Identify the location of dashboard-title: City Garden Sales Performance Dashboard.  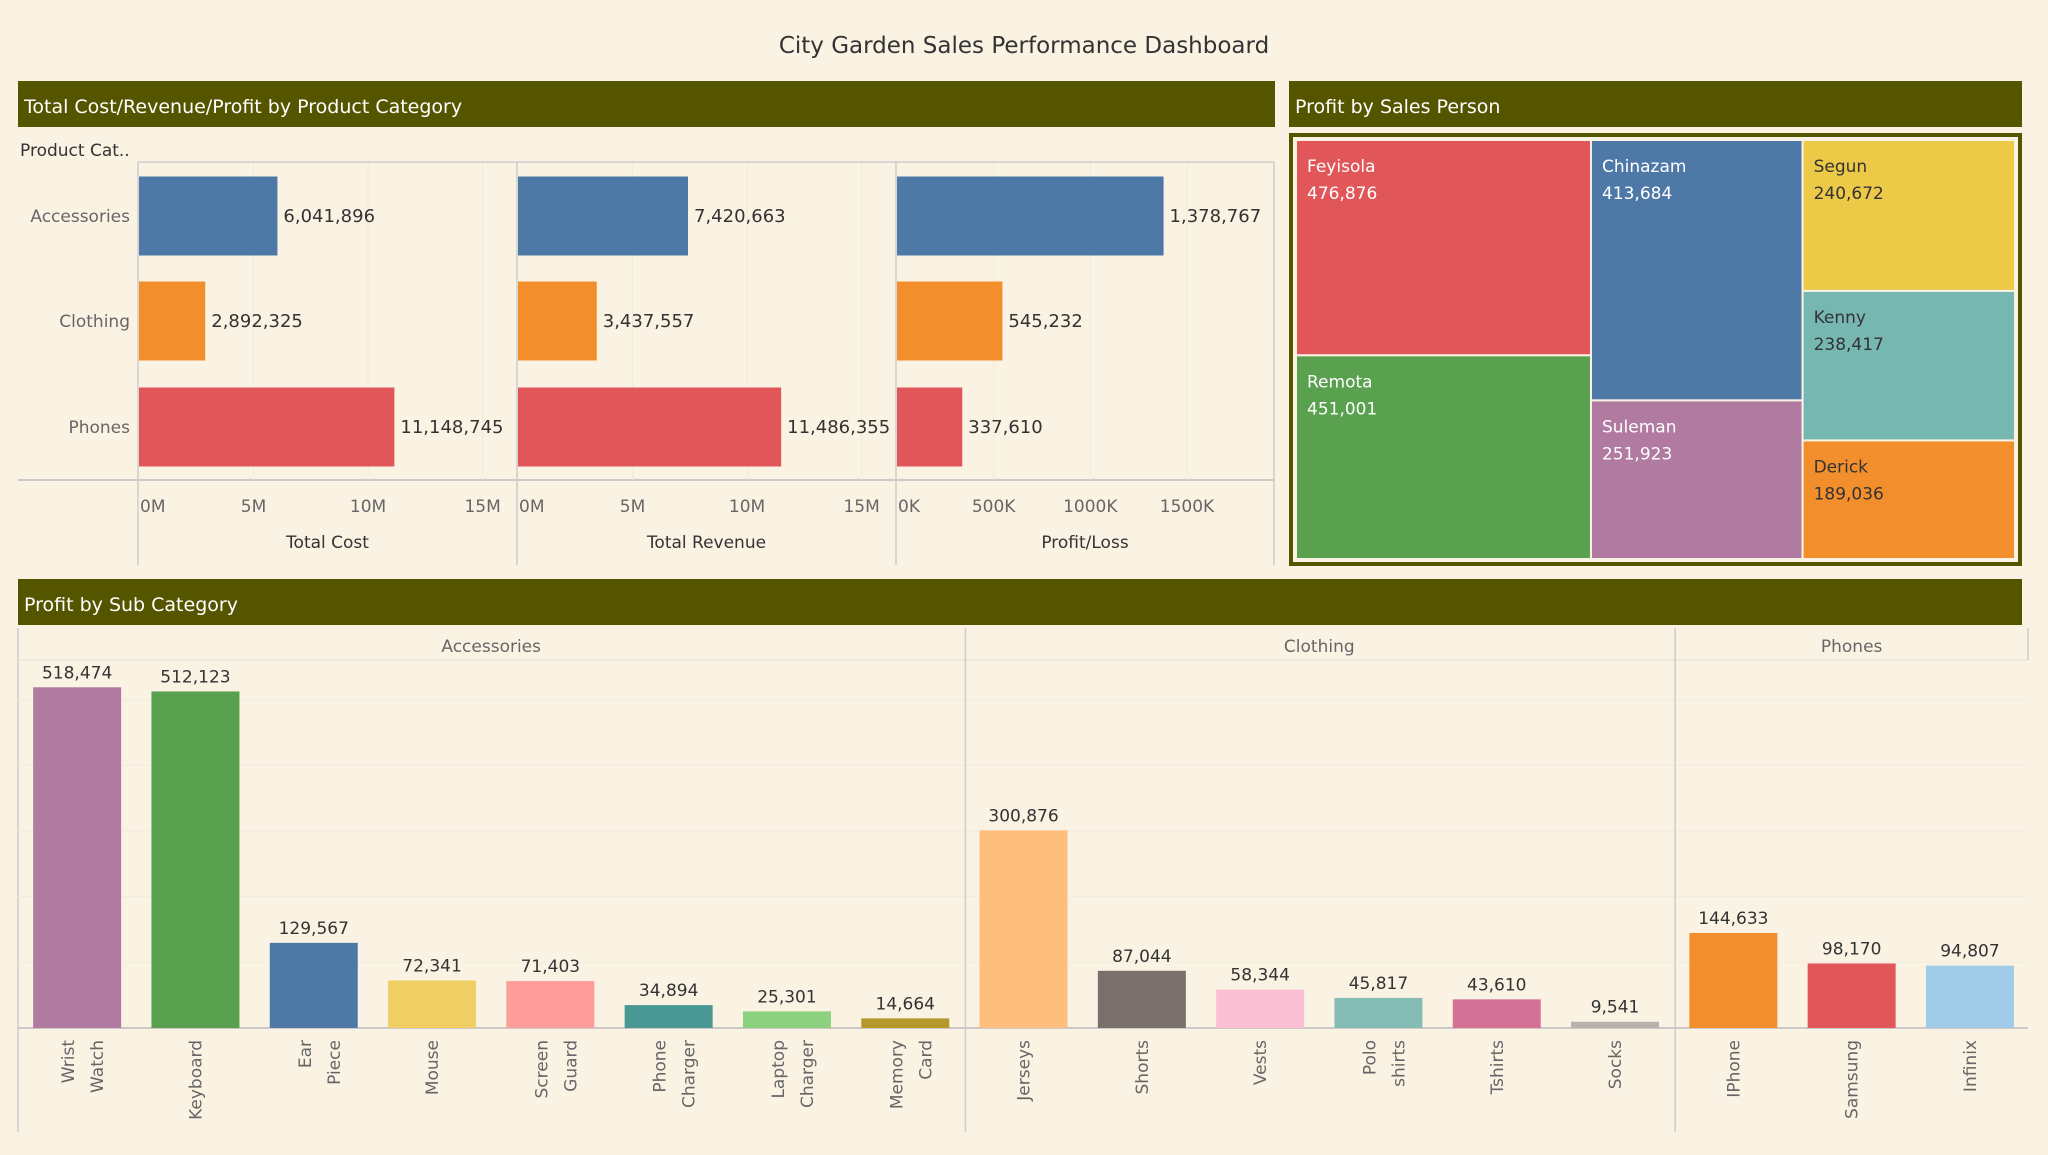
(1024, 46).